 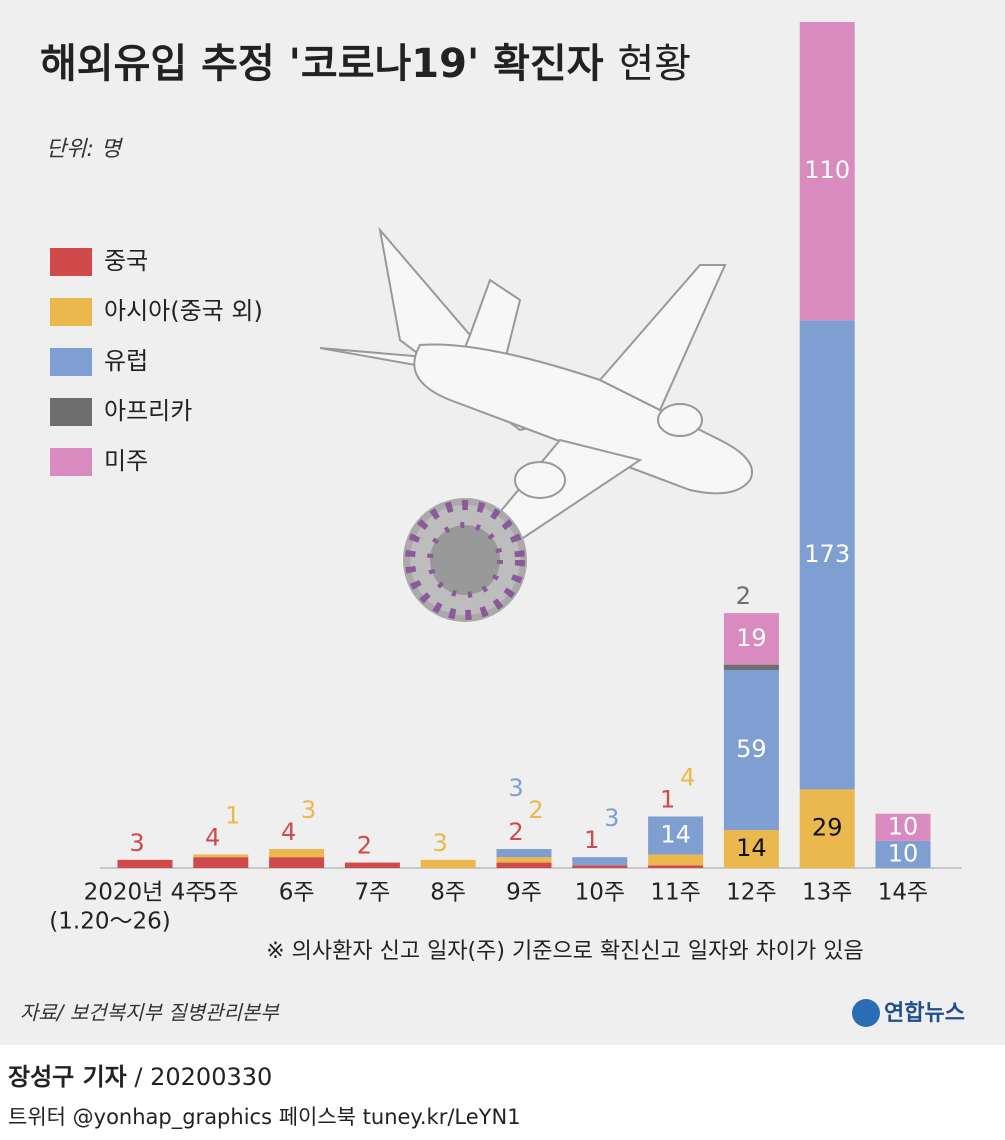 What do you see at coordinates (67, 1077) in the screenshot?
I see `reporter: 장성구 기자` at bounding box center [67, 1077].